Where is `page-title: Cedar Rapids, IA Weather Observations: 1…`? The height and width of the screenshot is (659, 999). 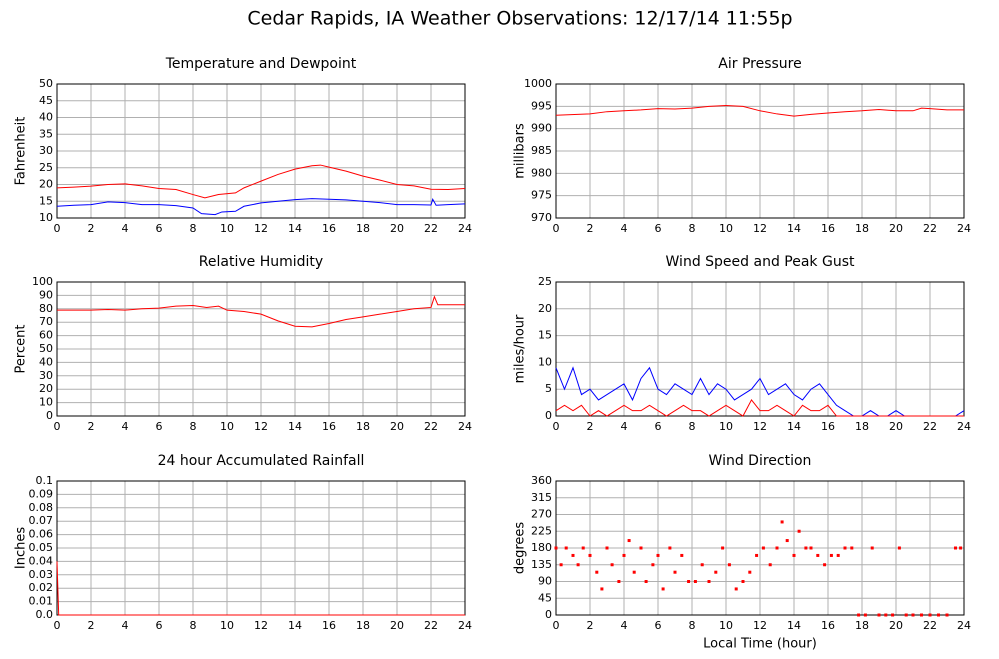
page-title: Cedar Rapids, IA Weather Observations: 1… is located at coordinates (519, 19).